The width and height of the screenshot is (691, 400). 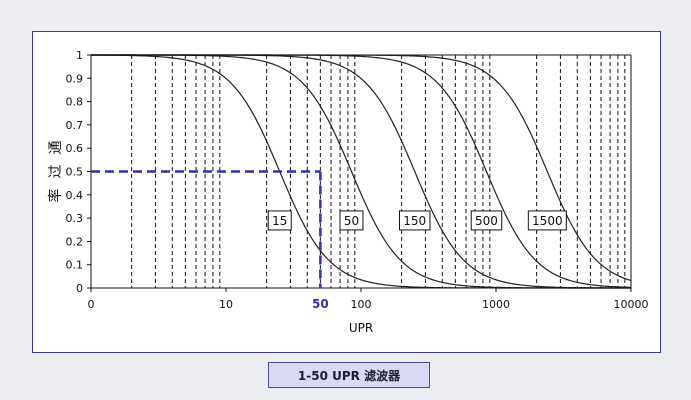 What do you see at coordinates (226, 304) in the screenshot?
I see `x-tick-label: 10` at bounding box center [226, 304].